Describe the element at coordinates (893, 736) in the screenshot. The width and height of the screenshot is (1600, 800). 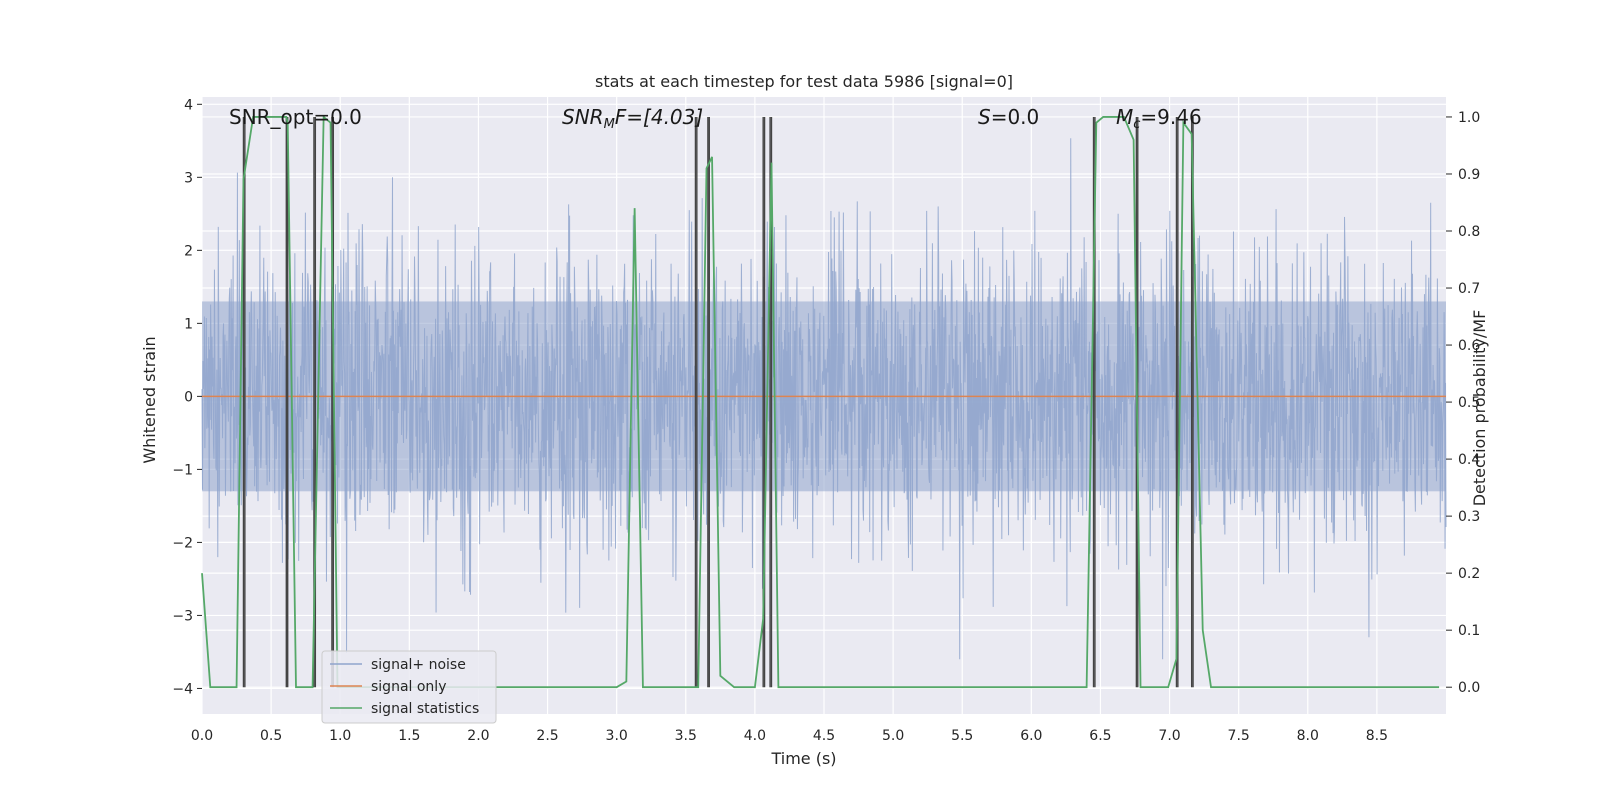
I see `x-tick-label: 5.0` at that location.